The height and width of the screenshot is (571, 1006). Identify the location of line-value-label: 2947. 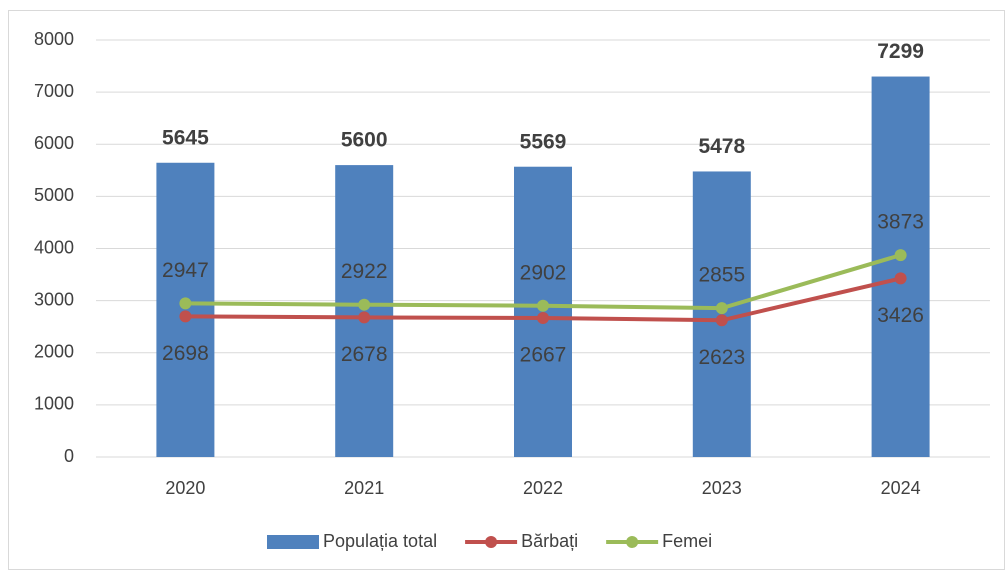
(185, 270).